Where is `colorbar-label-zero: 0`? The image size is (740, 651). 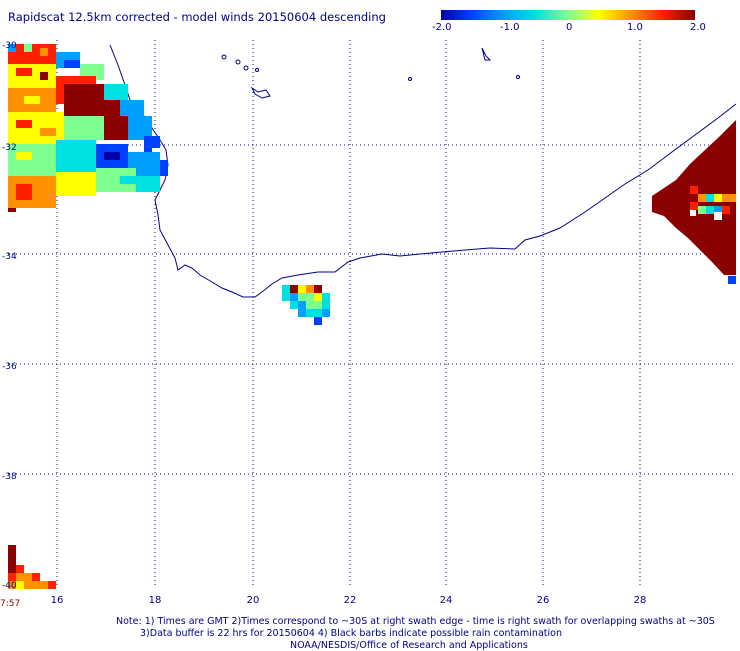
colorbar-label-zero: 0 is located at coordinates (569, 27).